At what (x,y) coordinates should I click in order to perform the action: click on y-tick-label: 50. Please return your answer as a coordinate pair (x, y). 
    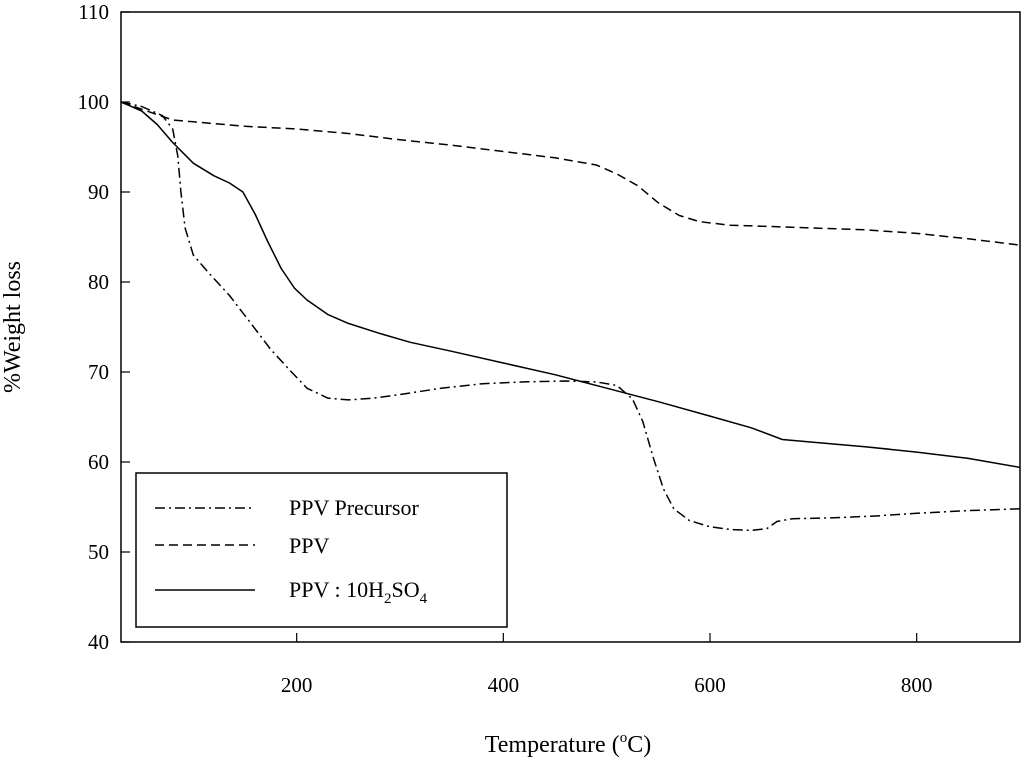
    Looking at the image, I should click on (98, 552).